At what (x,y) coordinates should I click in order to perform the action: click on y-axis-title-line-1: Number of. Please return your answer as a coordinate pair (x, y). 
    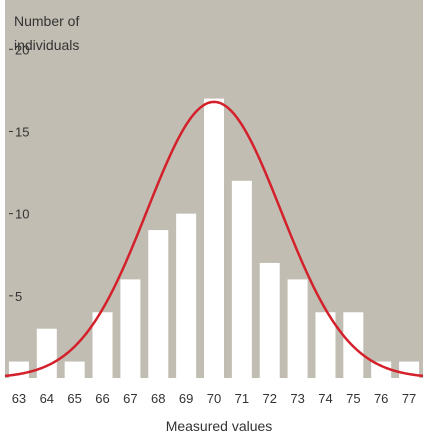
    Looking at the image, I should click on (46, 21).